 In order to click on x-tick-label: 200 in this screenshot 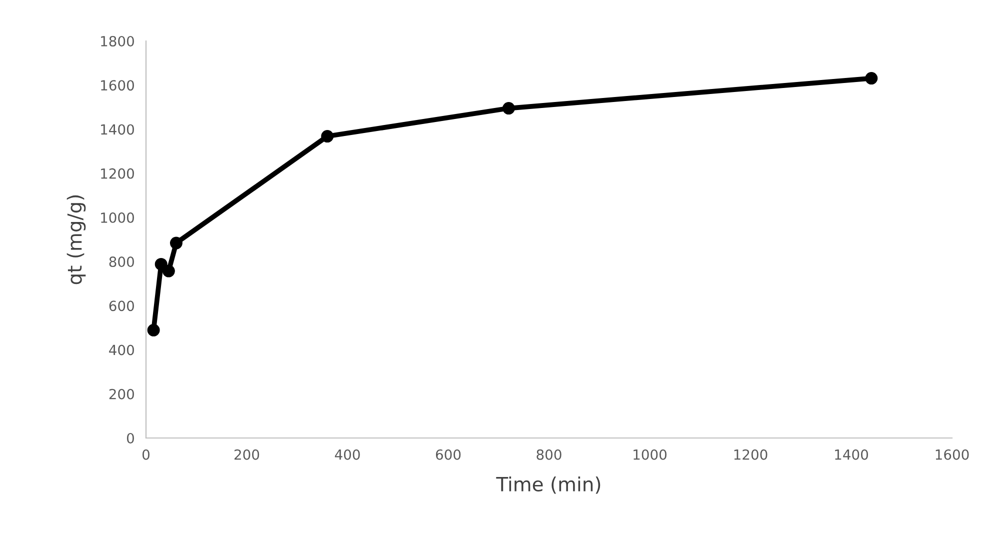, I will do `click(247, 454)`.